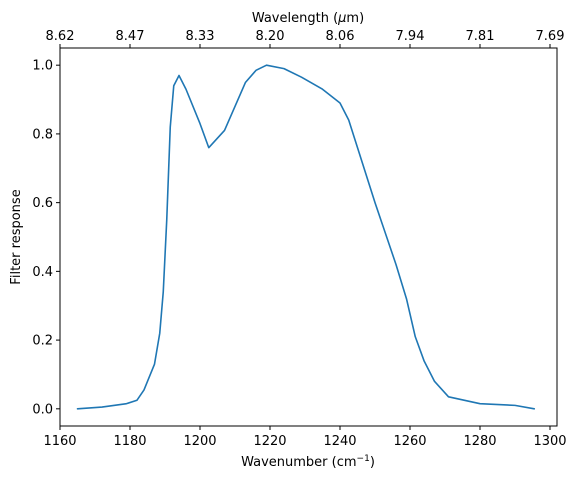  I want to click on y-tick-label: 0.6, so click(42, 203).